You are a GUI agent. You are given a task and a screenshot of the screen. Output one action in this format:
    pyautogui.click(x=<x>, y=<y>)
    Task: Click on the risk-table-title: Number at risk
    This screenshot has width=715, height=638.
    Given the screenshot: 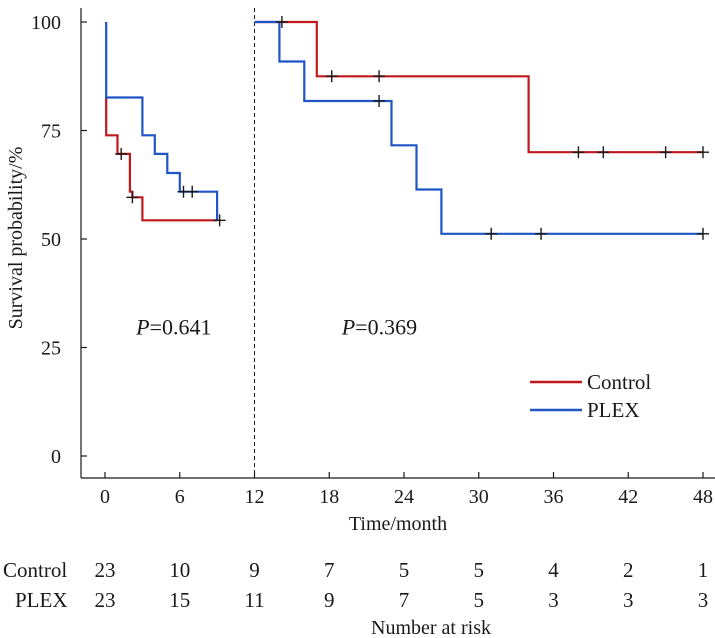 What is the action you would take?
    pyautogui.click(x=431, y=627)
    